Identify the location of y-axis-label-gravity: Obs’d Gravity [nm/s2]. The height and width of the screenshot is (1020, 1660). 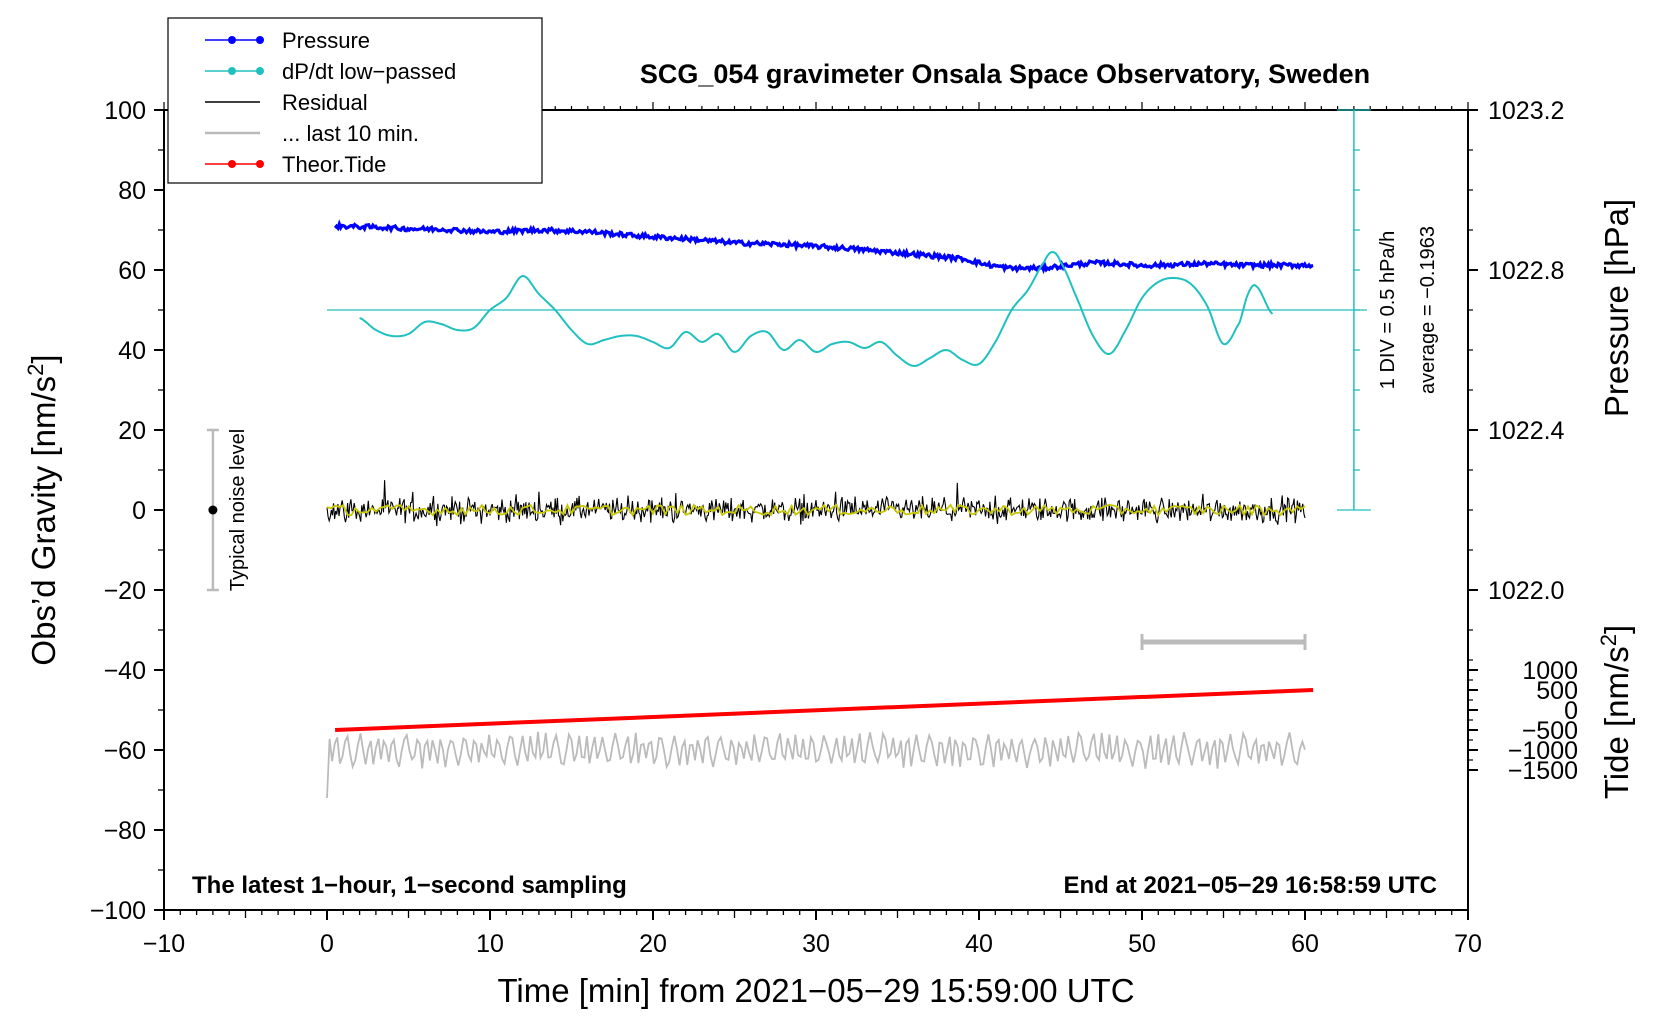
(43, 509).